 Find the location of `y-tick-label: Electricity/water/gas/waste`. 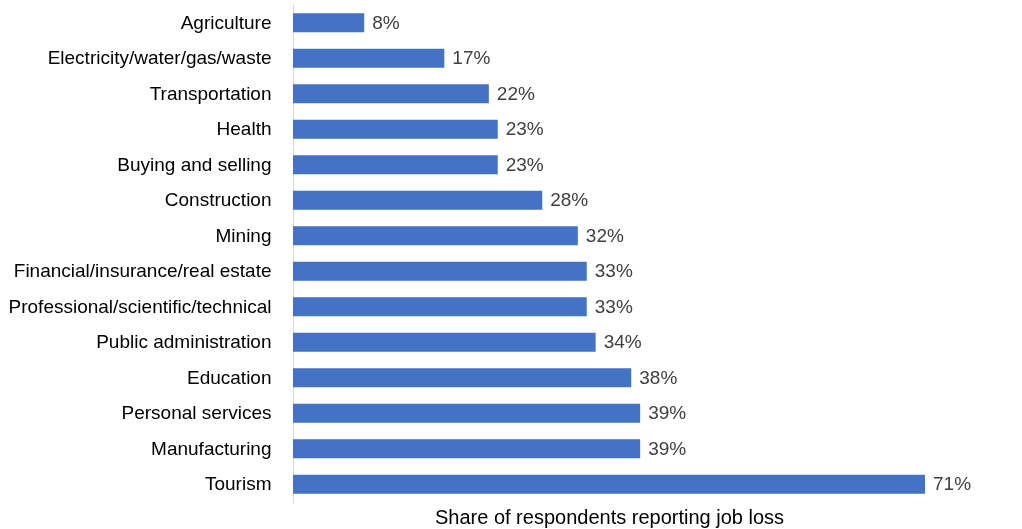

y-tick-label: Electricity/water/gas/waste is located at coordinates (159, 58).